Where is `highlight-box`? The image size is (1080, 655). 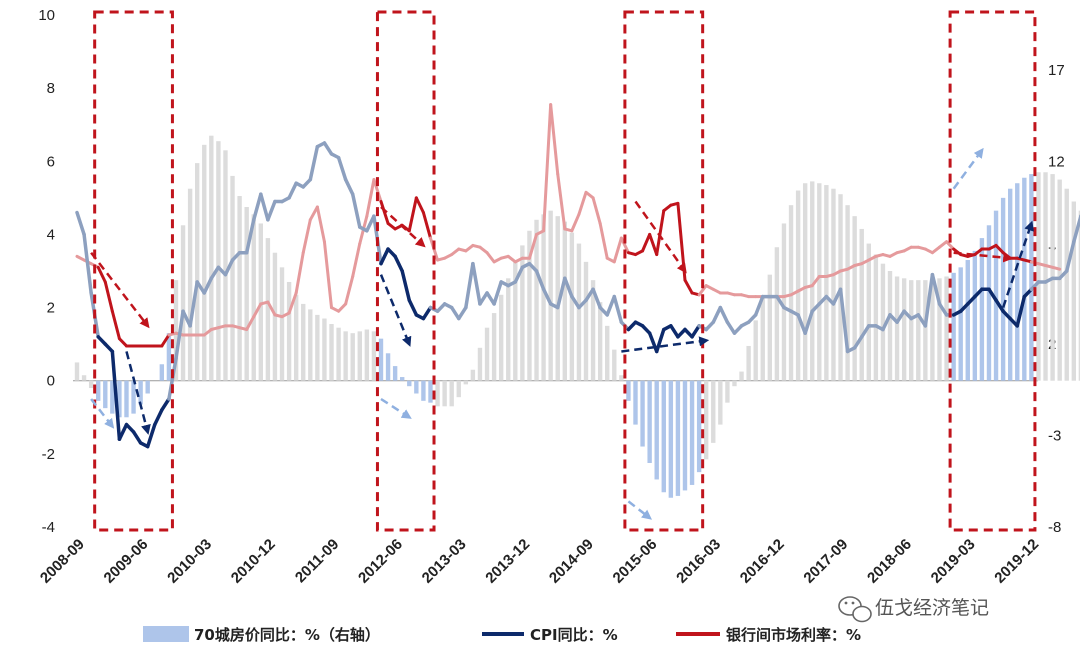
highlight-box is located at coordinates (664, 271).